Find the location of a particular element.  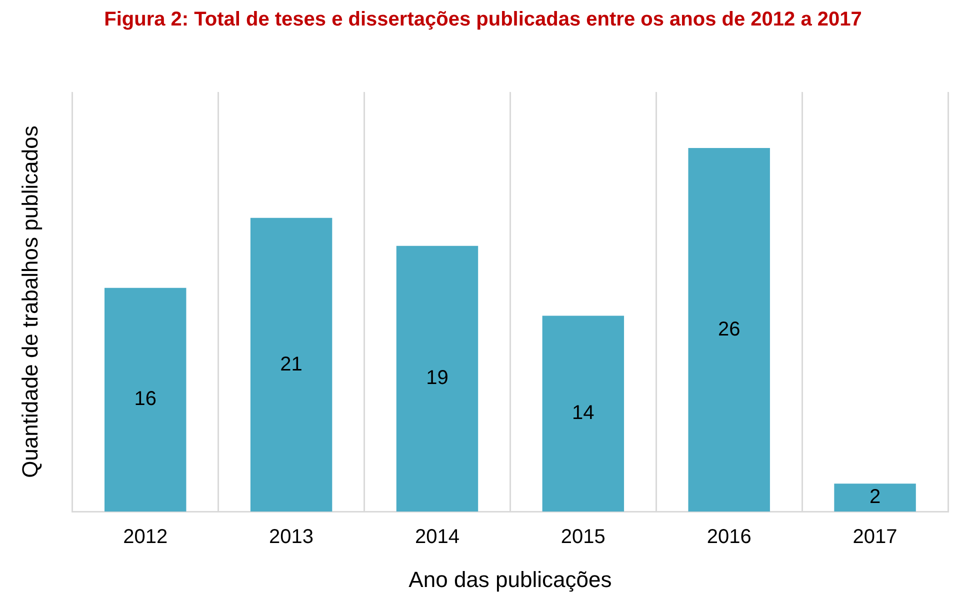

data-label: 16 is located at coordinates (145, 399).